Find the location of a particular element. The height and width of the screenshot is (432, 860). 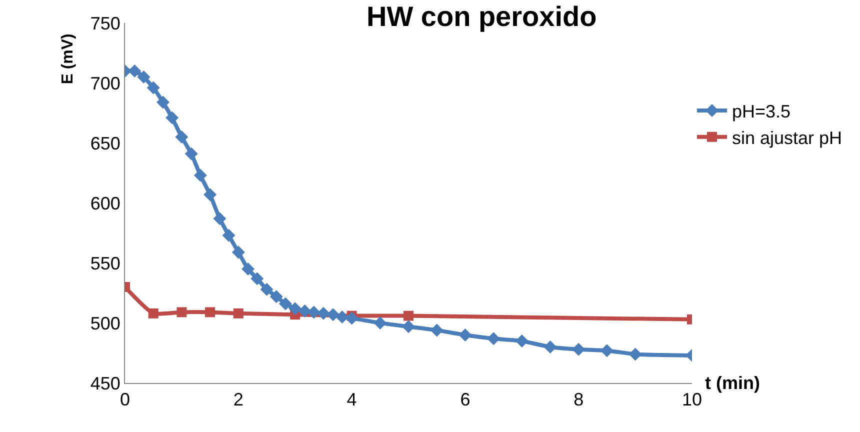

y-tick-label: 600 is located at coordinates (105, 203).